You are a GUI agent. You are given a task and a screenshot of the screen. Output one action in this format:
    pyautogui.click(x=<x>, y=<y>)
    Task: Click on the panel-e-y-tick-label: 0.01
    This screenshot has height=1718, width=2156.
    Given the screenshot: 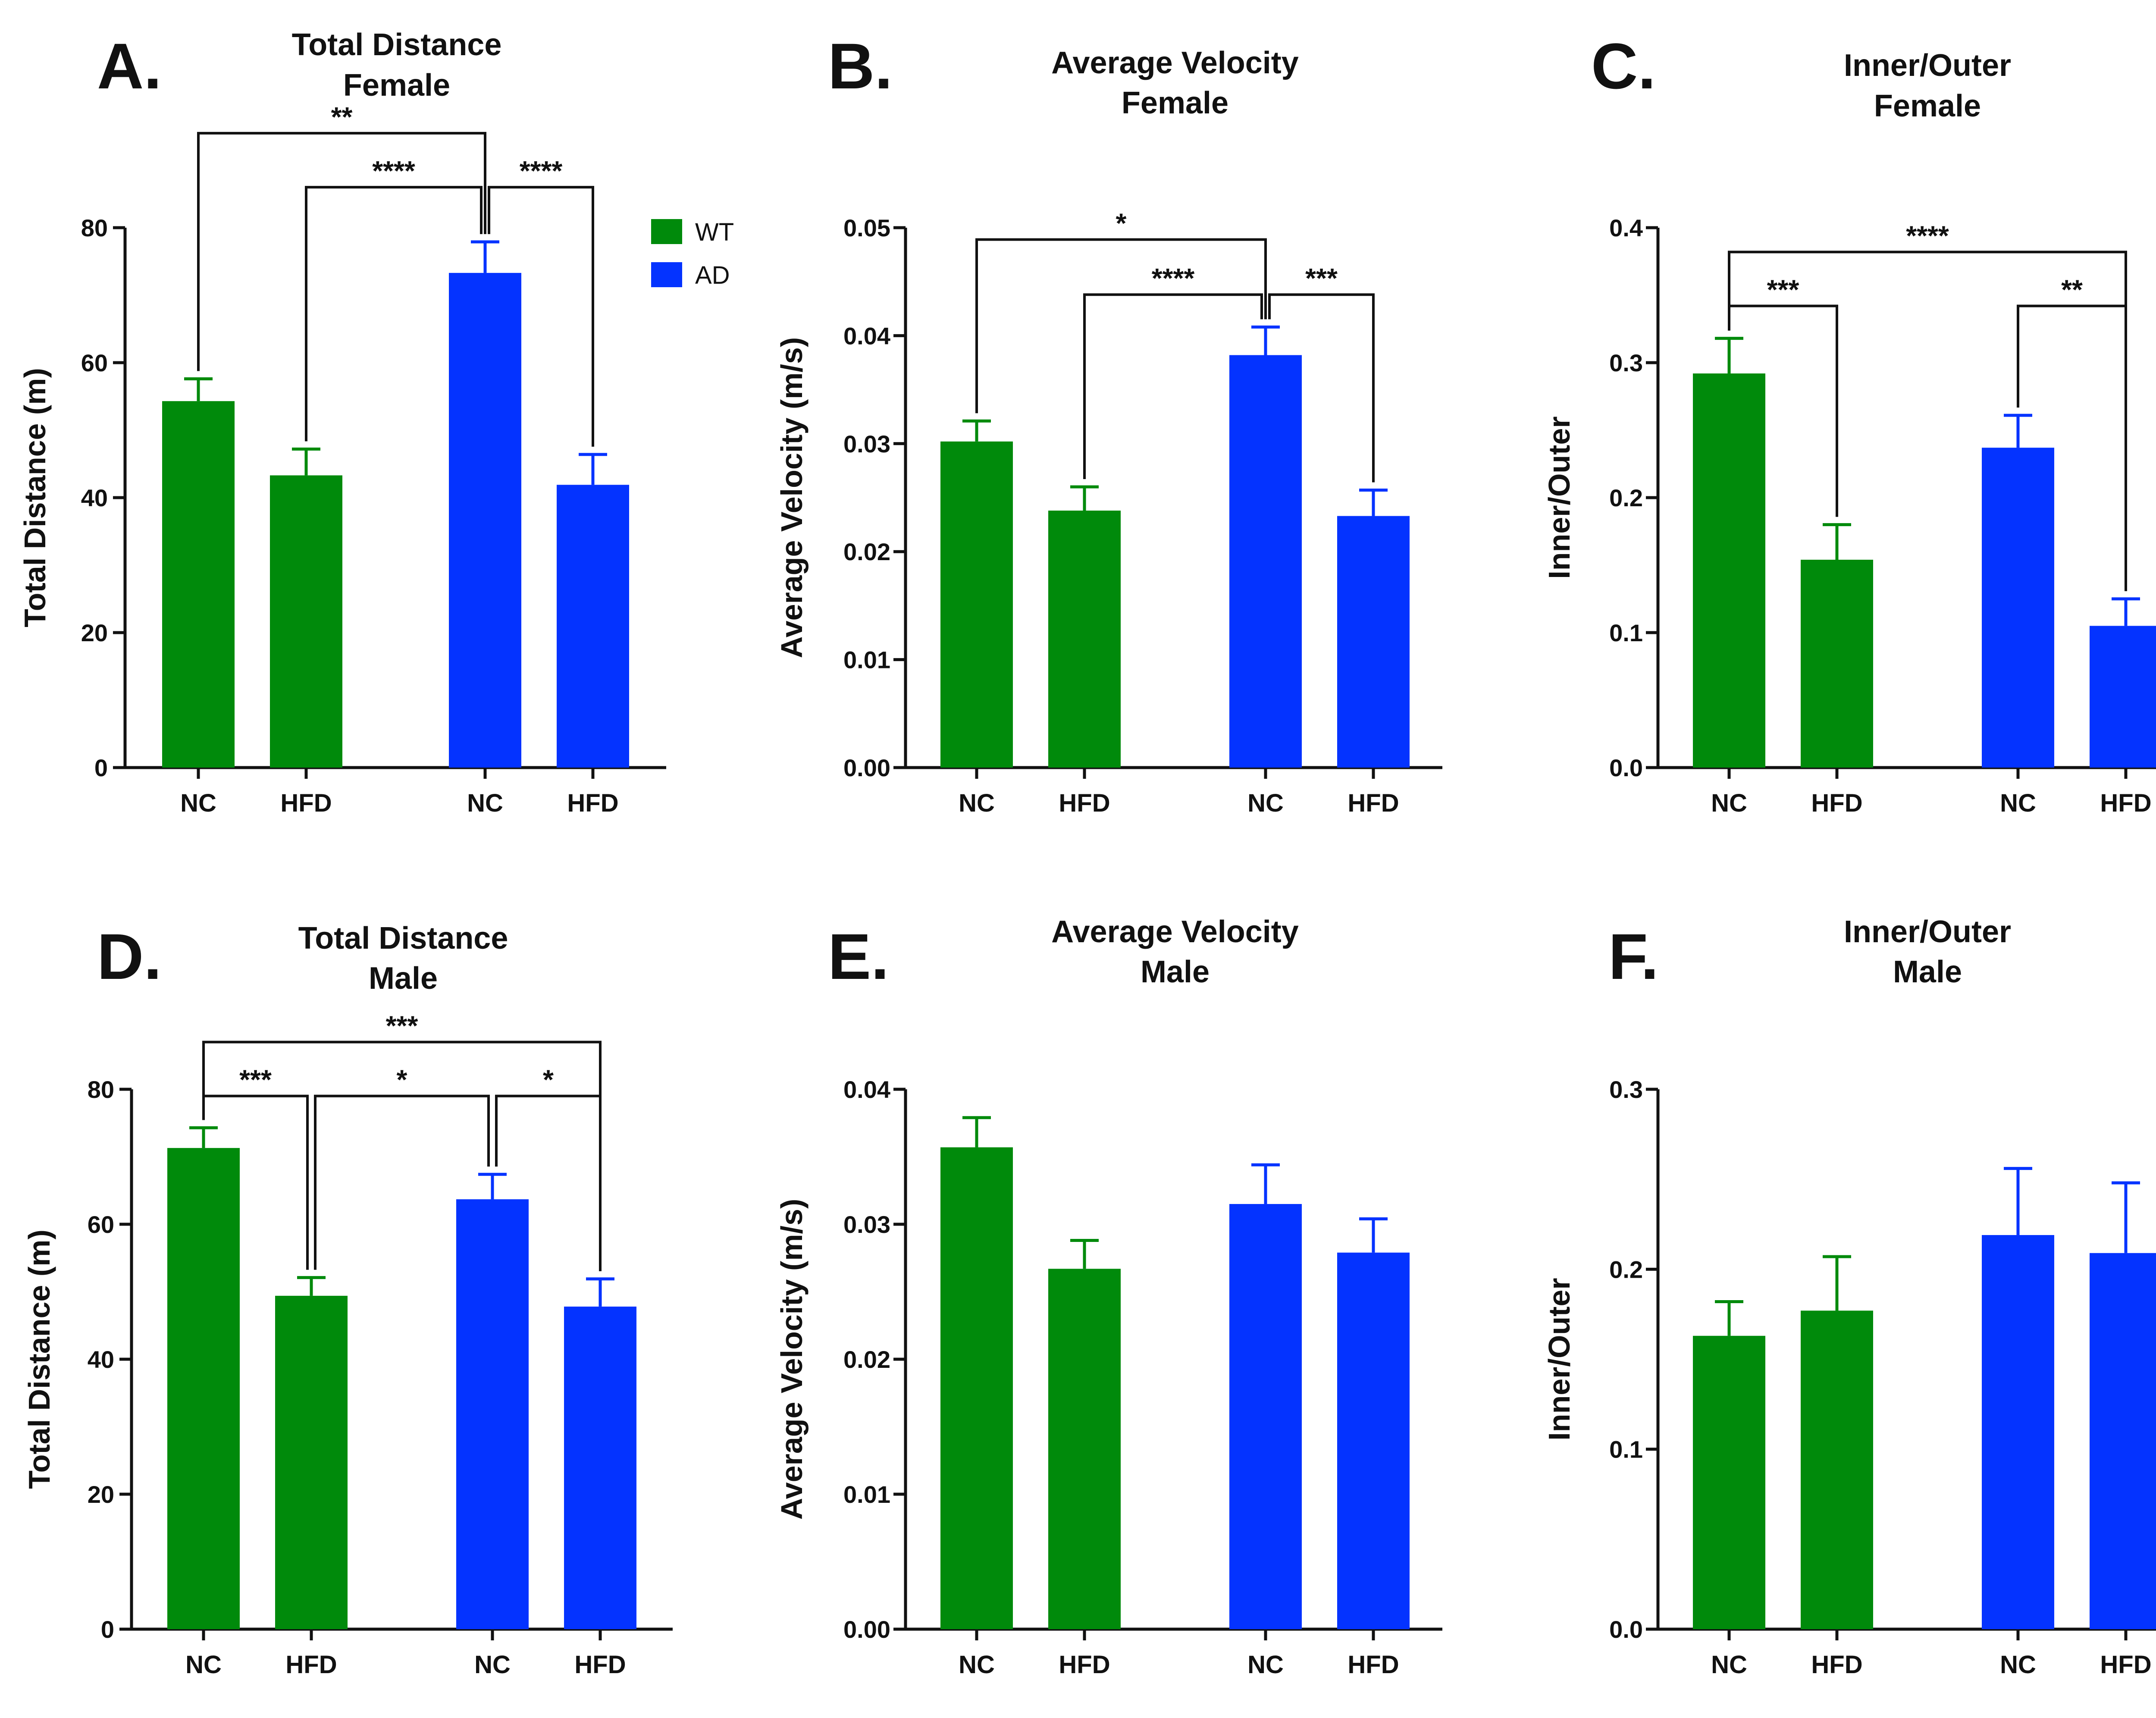 What is the action you would take?
    pyautogui.click(x=866, y=1494)
    